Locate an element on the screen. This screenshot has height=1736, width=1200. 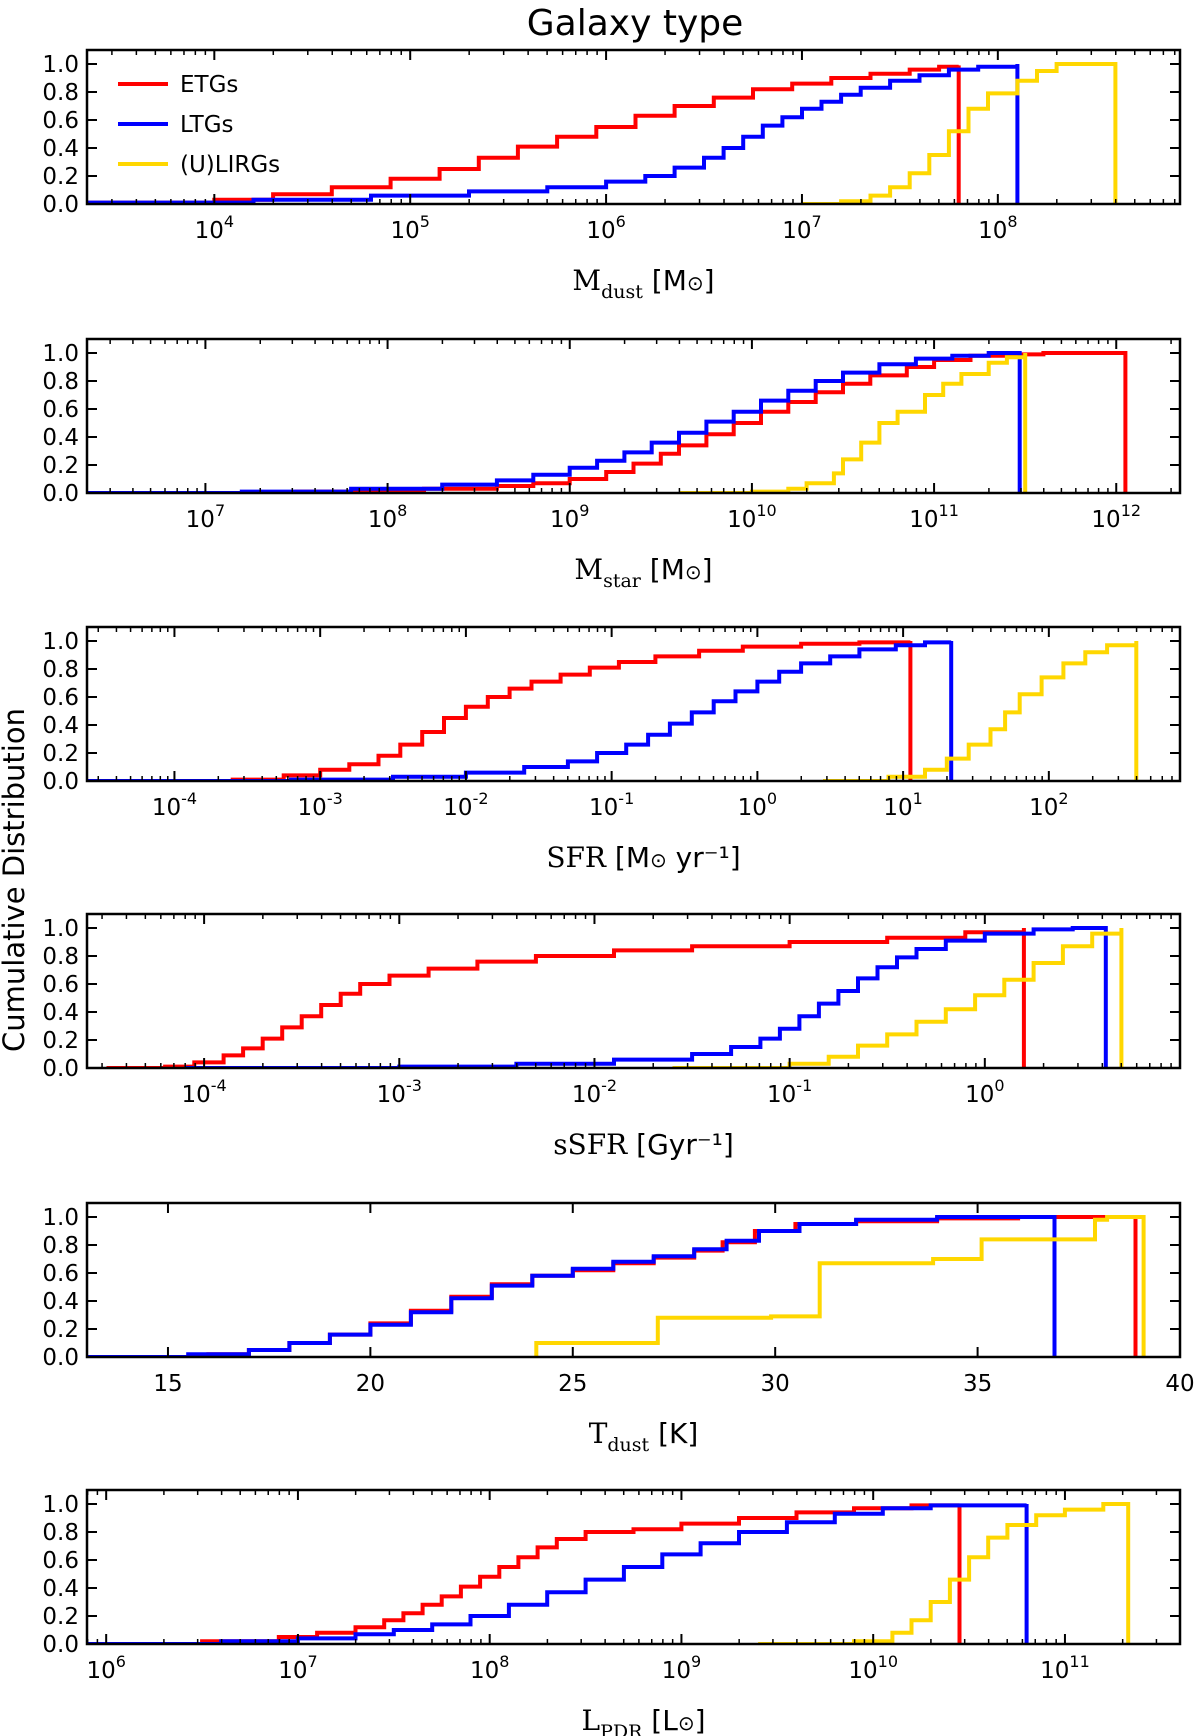
x-axis-label: LPDR [L⊙] is located at coordinates (643, 1720).